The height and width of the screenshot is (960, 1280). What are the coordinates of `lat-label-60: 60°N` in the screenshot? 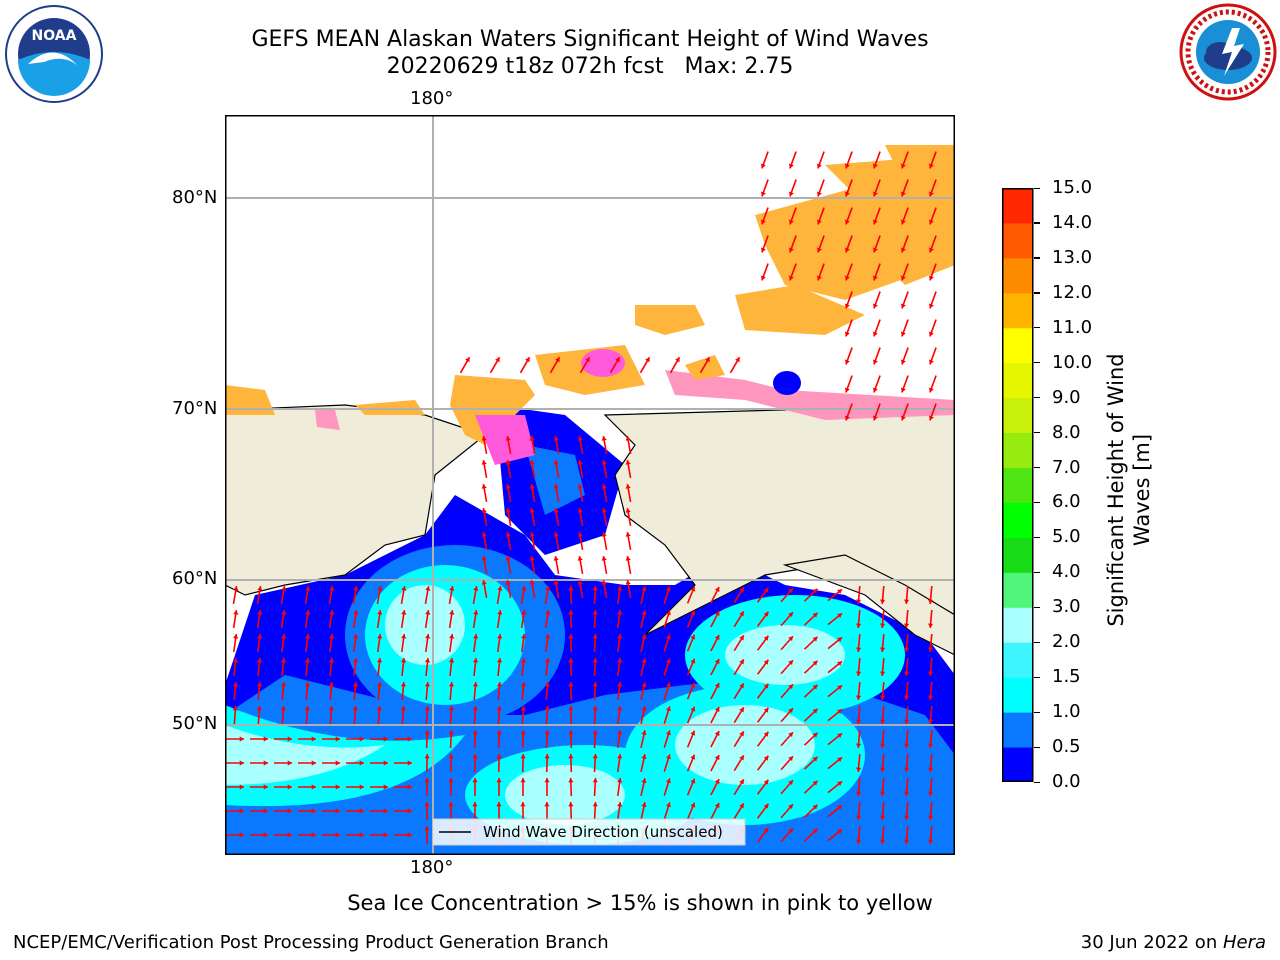 It's located at (195, 578).